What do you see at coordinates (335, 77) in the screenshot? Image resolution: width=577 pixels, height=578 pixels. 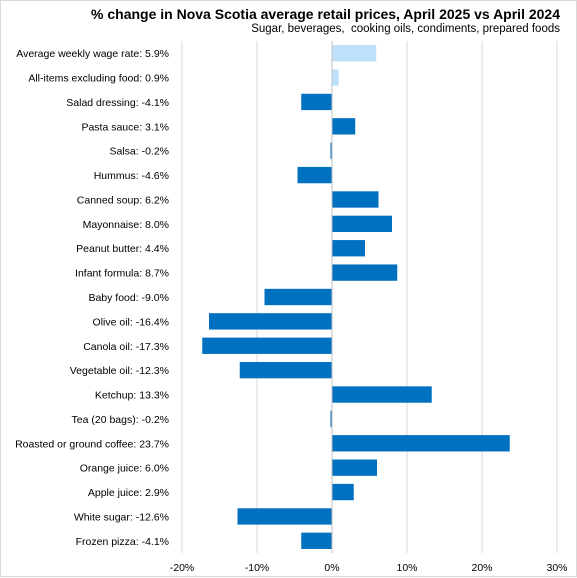 I see `bar-all-items-excluding-food` at bounding box center [335, 77].